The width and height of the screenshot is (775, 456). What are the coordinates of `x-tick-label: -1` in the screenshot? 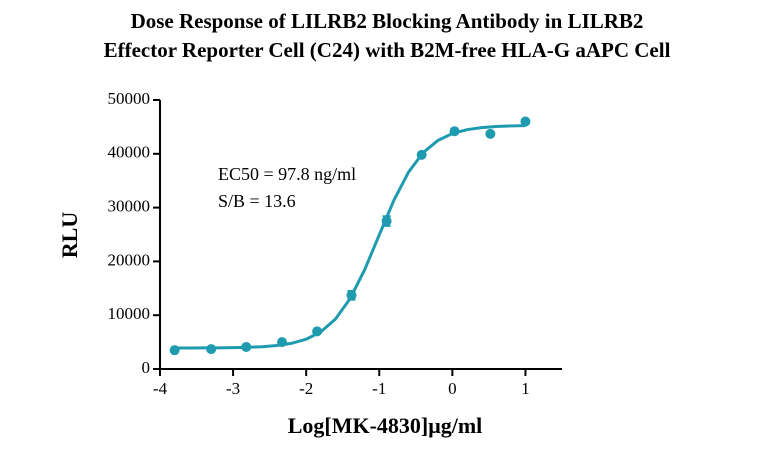 It's located at (379, 388).